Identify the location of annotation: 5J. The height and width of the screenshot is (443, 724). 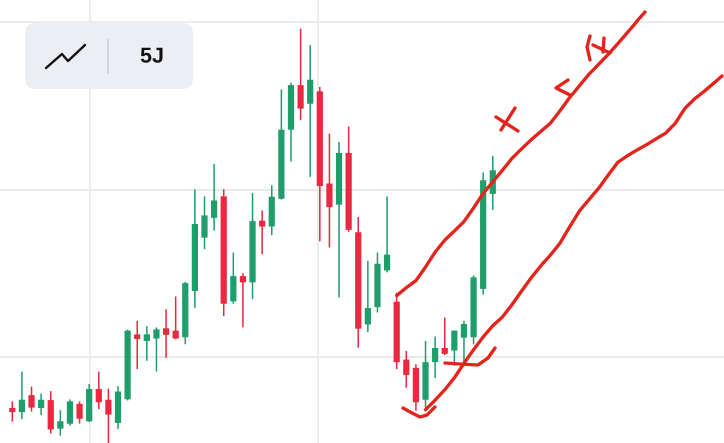
(151, 55).